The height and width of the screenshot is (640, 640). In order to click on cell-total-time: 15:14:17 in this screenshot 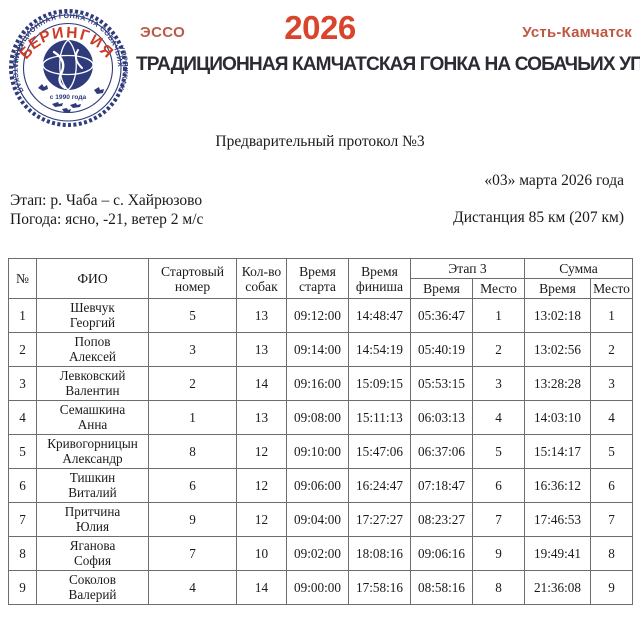, I will do `click(557, 452)`.